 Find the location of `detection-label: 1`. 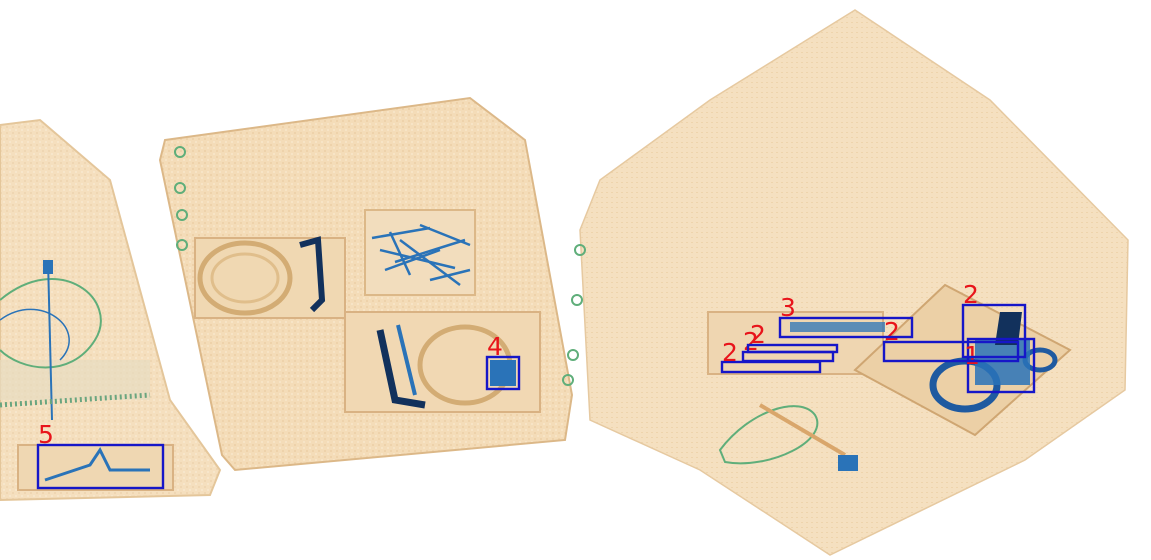

detection-label: 1 is located at coordinates (972, 355).